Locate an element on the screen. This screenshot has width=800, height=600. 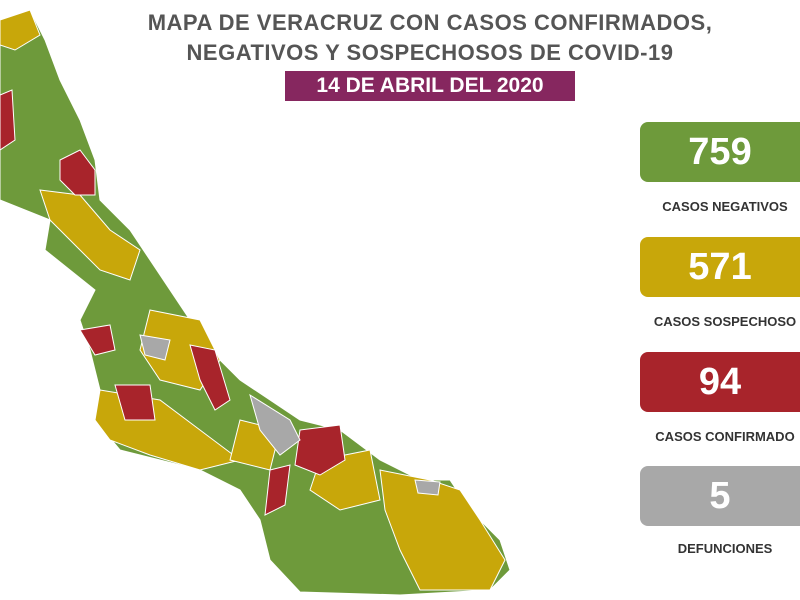
title-line: MAPA DE VERACRUZ CON CASOS CONFIRMADOS, is located at coordinates (430, 22).